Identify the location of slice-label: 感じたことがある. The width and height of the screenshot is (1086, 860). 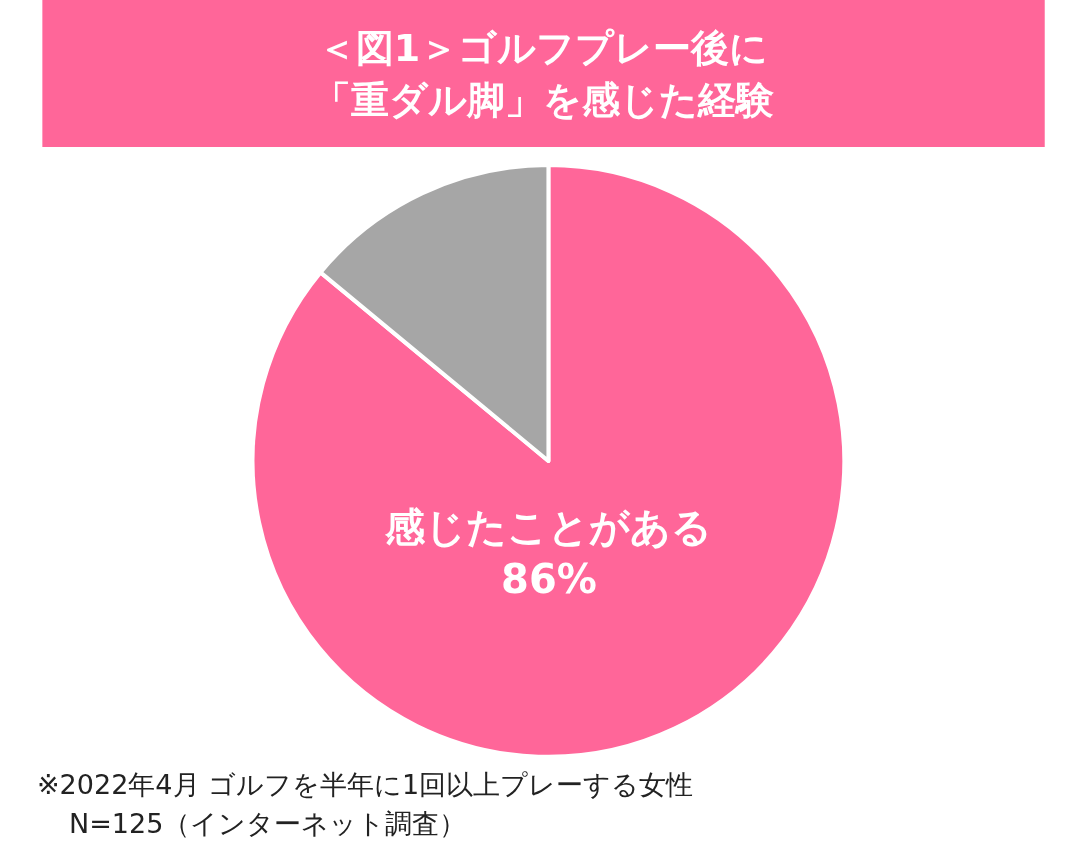
(548, 527).